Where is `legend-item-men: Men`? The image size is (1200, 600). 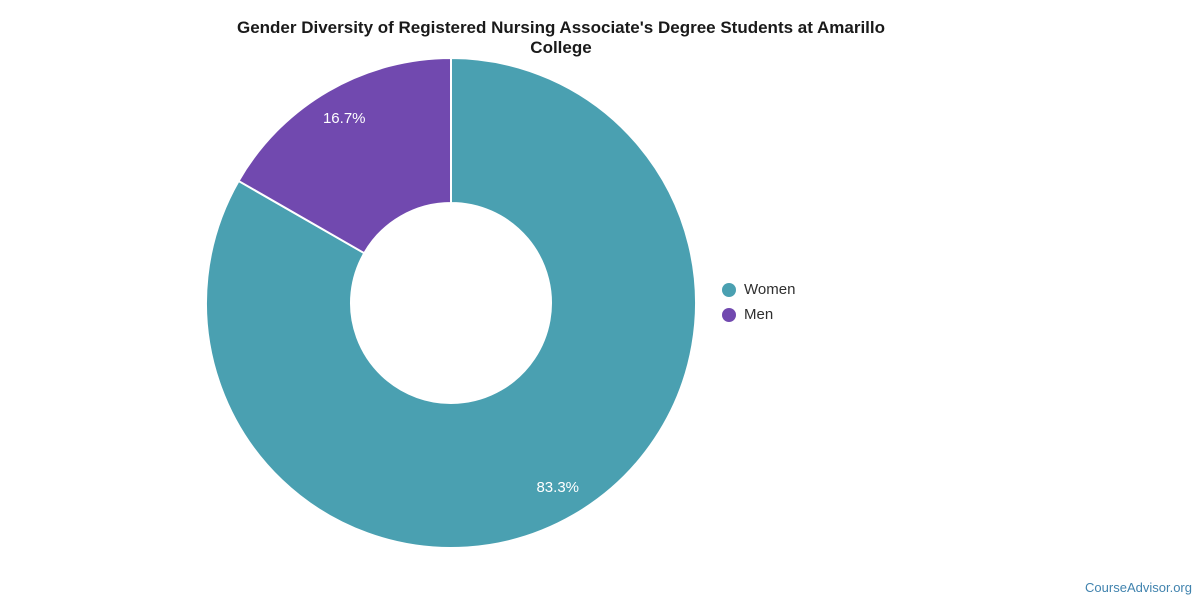
legend-item-men: Men is located at coordinates (758, 314).